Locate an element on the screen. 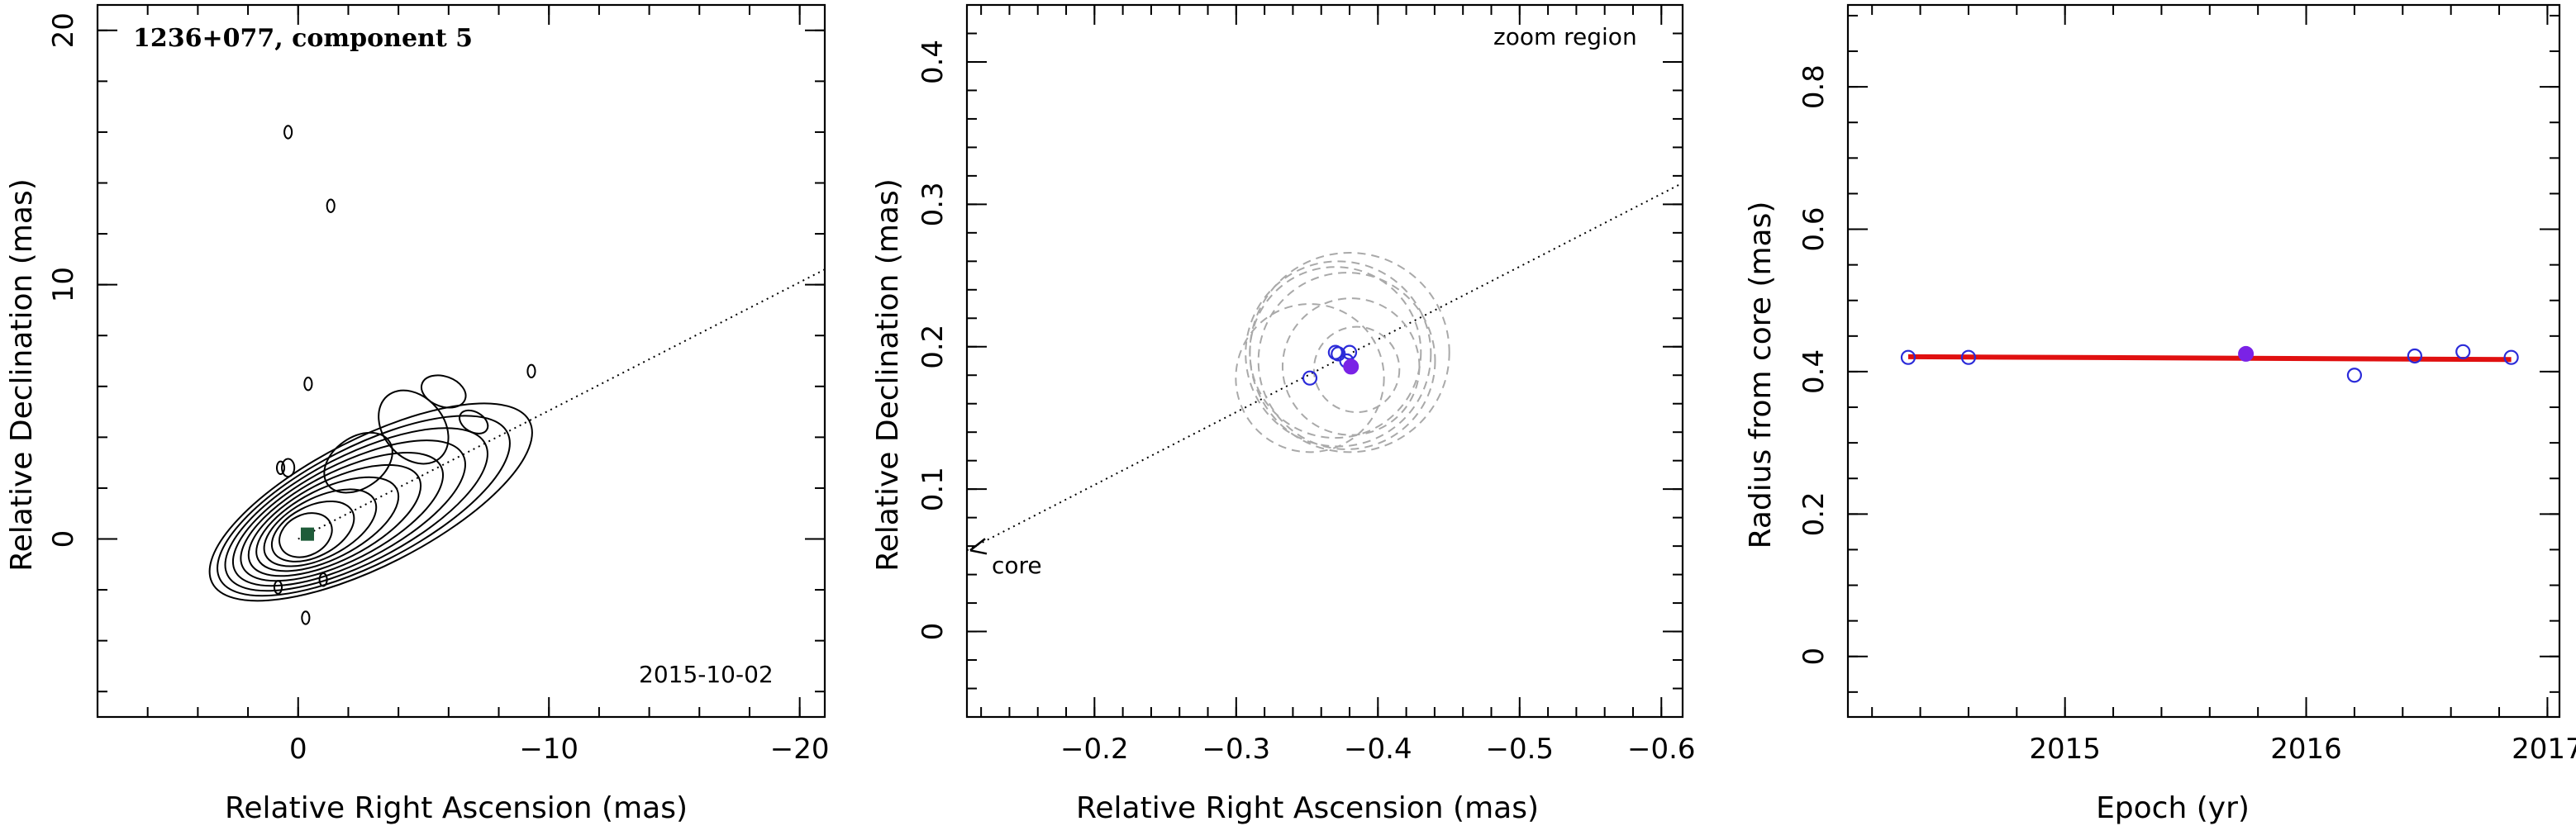 This screenshot has width=2576, height=826. x-tick-label: 2015 is located at coordinates (2065, 749).